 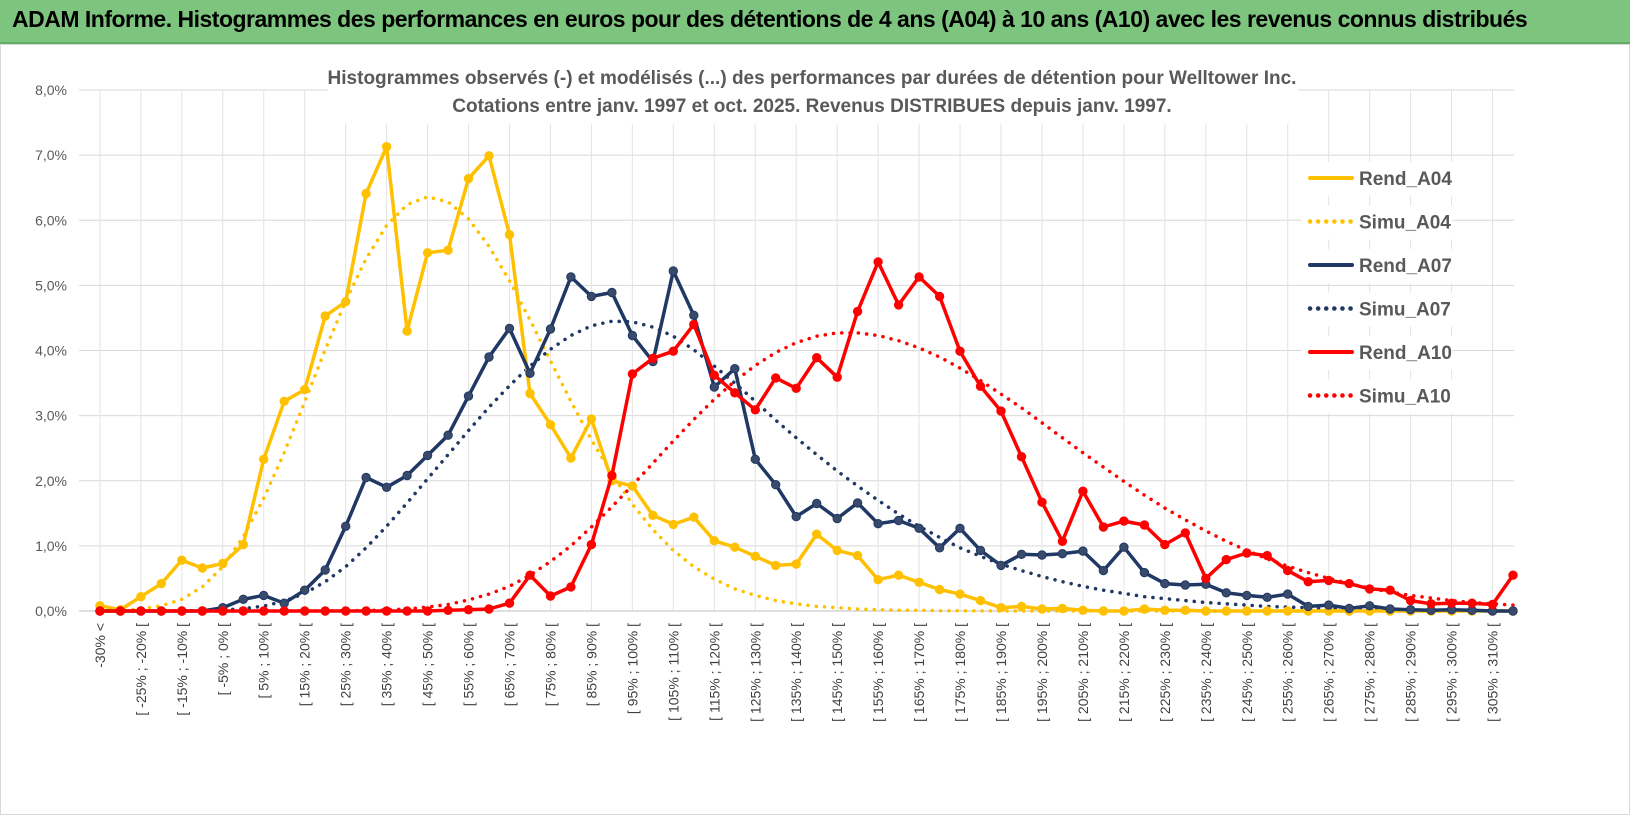 What do you see at coordinates (1165, 672) in the screenshot?
I see `x-tick-label: [ 225% ; 230% [` at bounding box center [1165, 672].